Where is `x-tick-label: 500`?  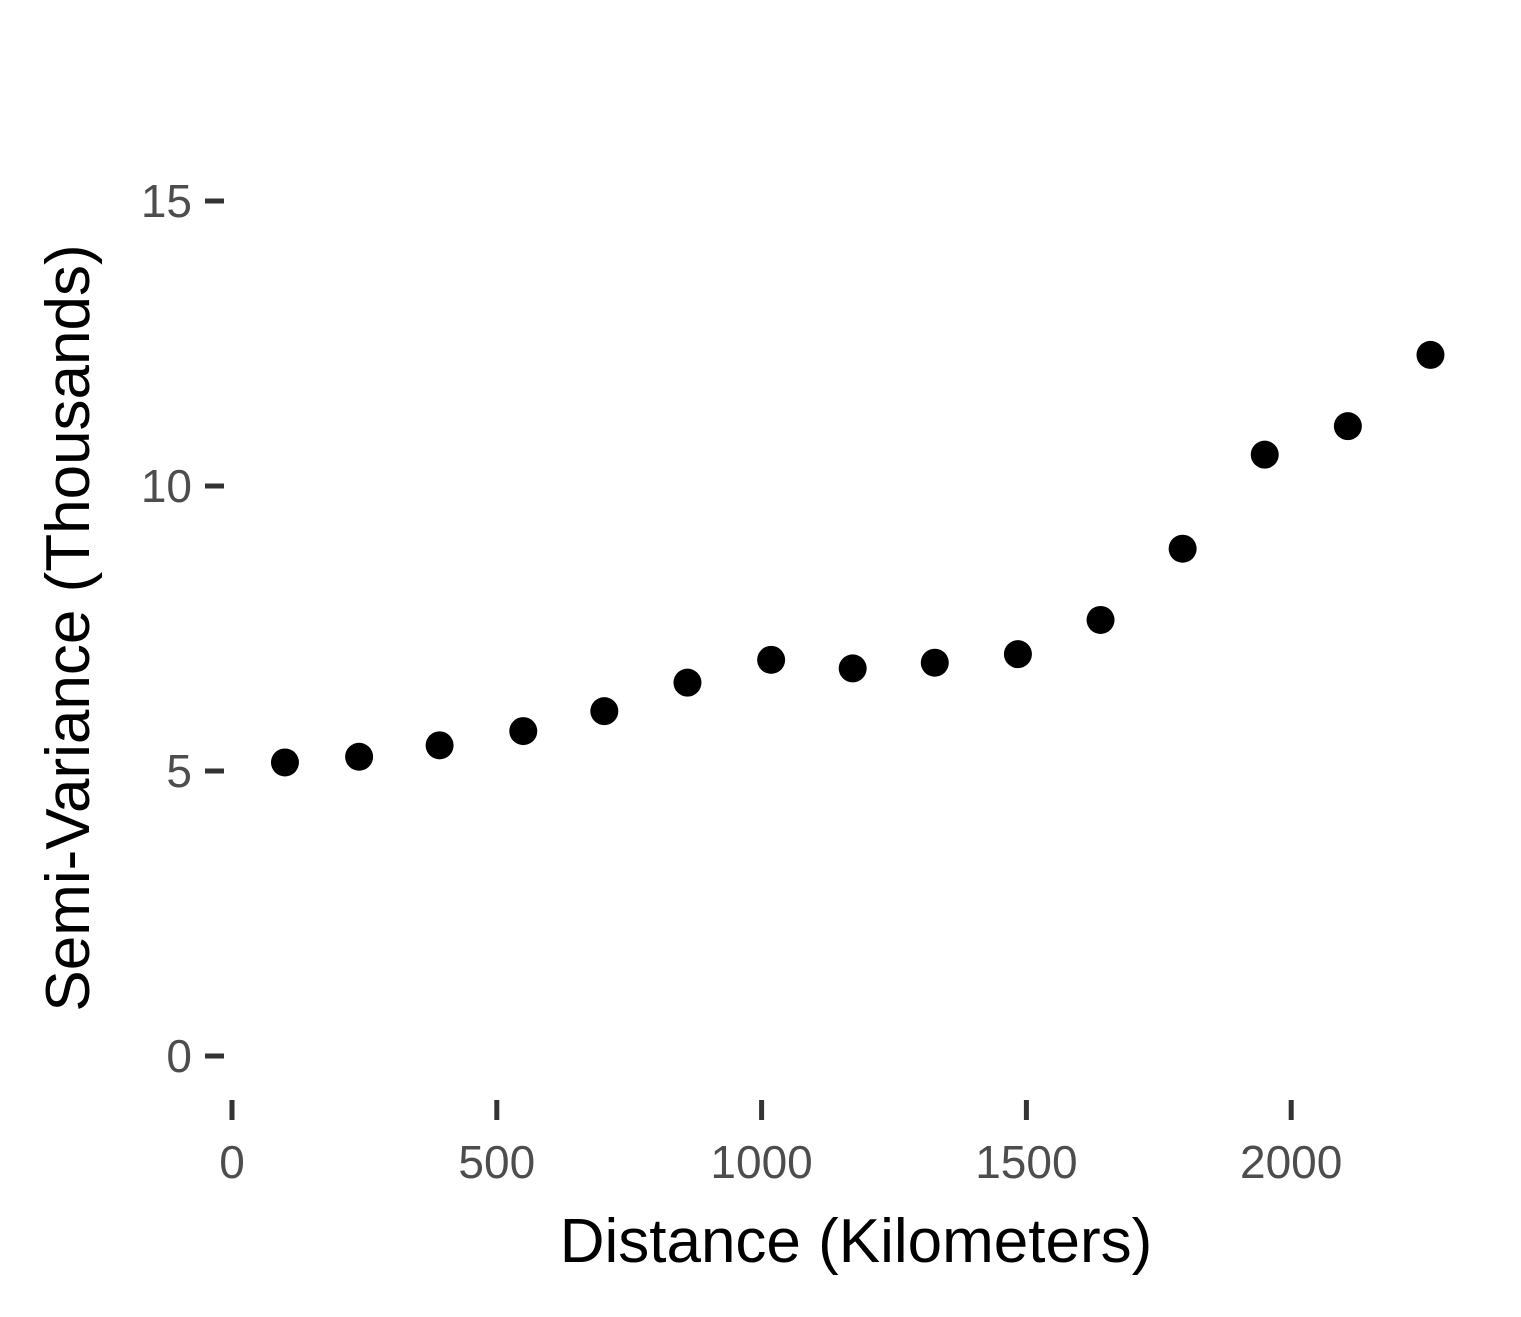 x-tick-label: 500 is located at coordinates (496, 1162).